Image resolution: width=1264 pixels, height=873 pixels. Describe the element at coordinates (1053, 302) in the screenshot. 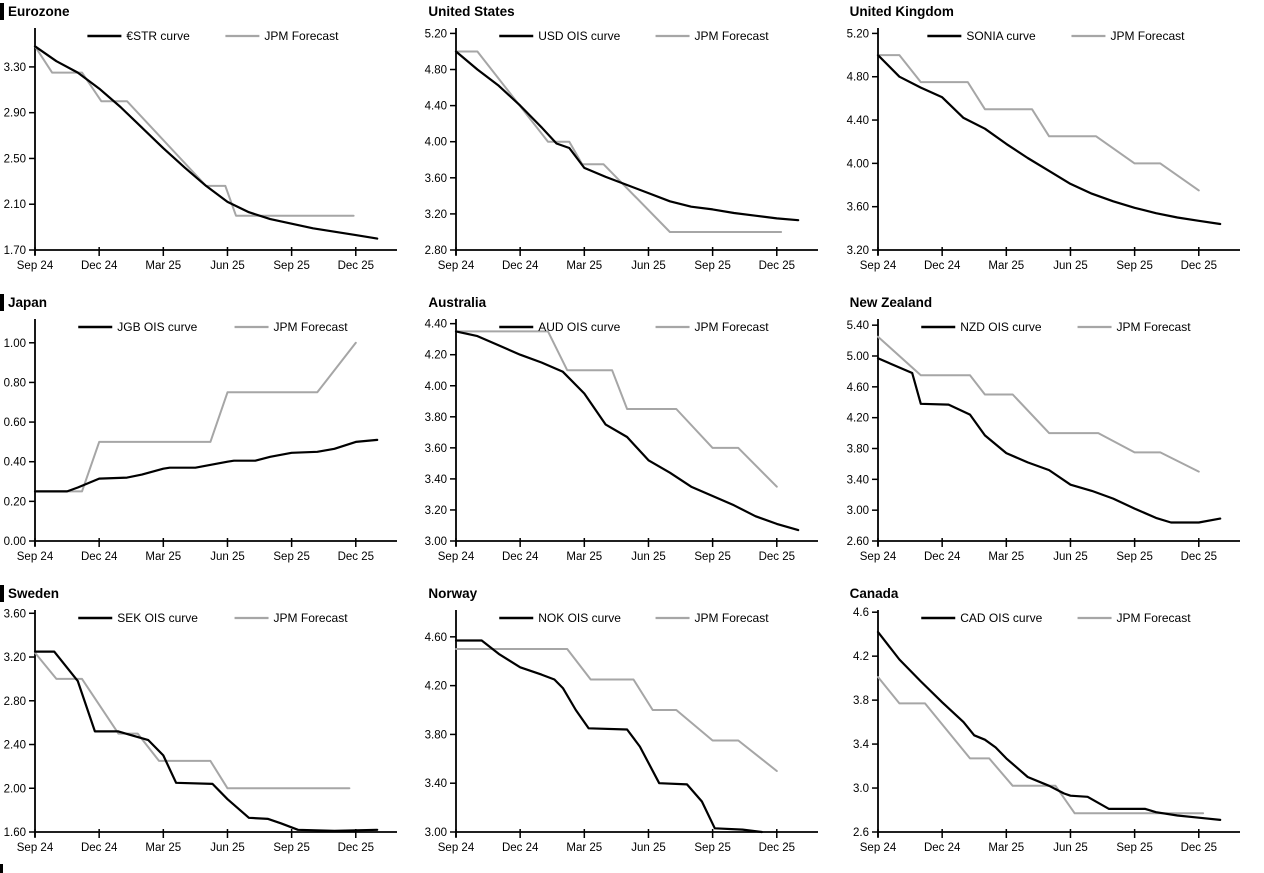

I see `chart-title-row: New Zealand` at that location.